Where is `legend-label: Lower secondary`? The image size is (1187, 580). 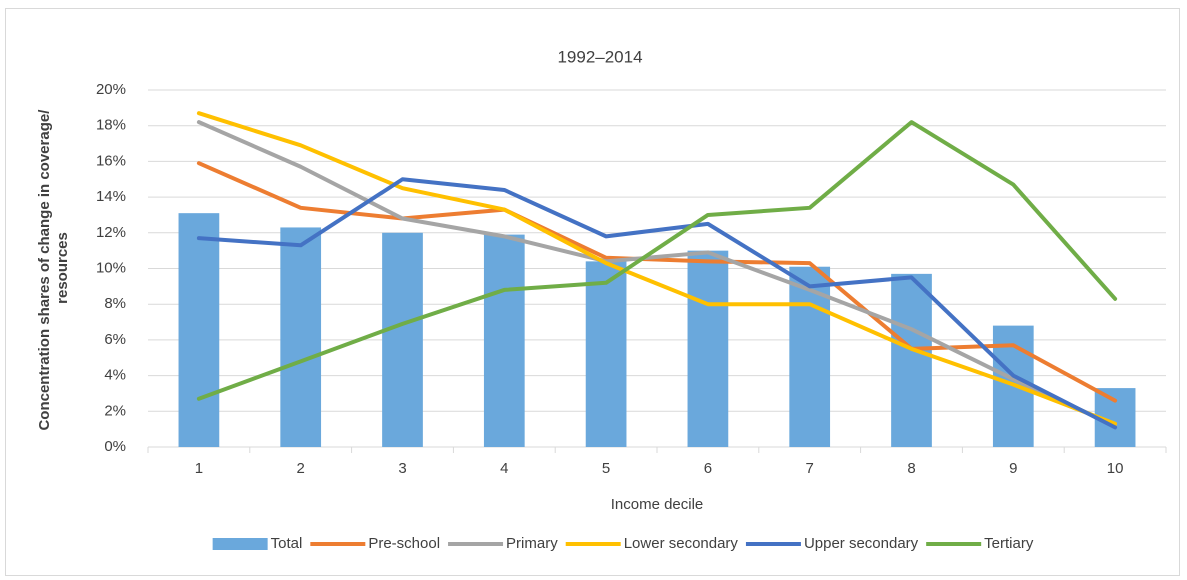 legend-label: Lower secondary is located at coordinates (681, 543).